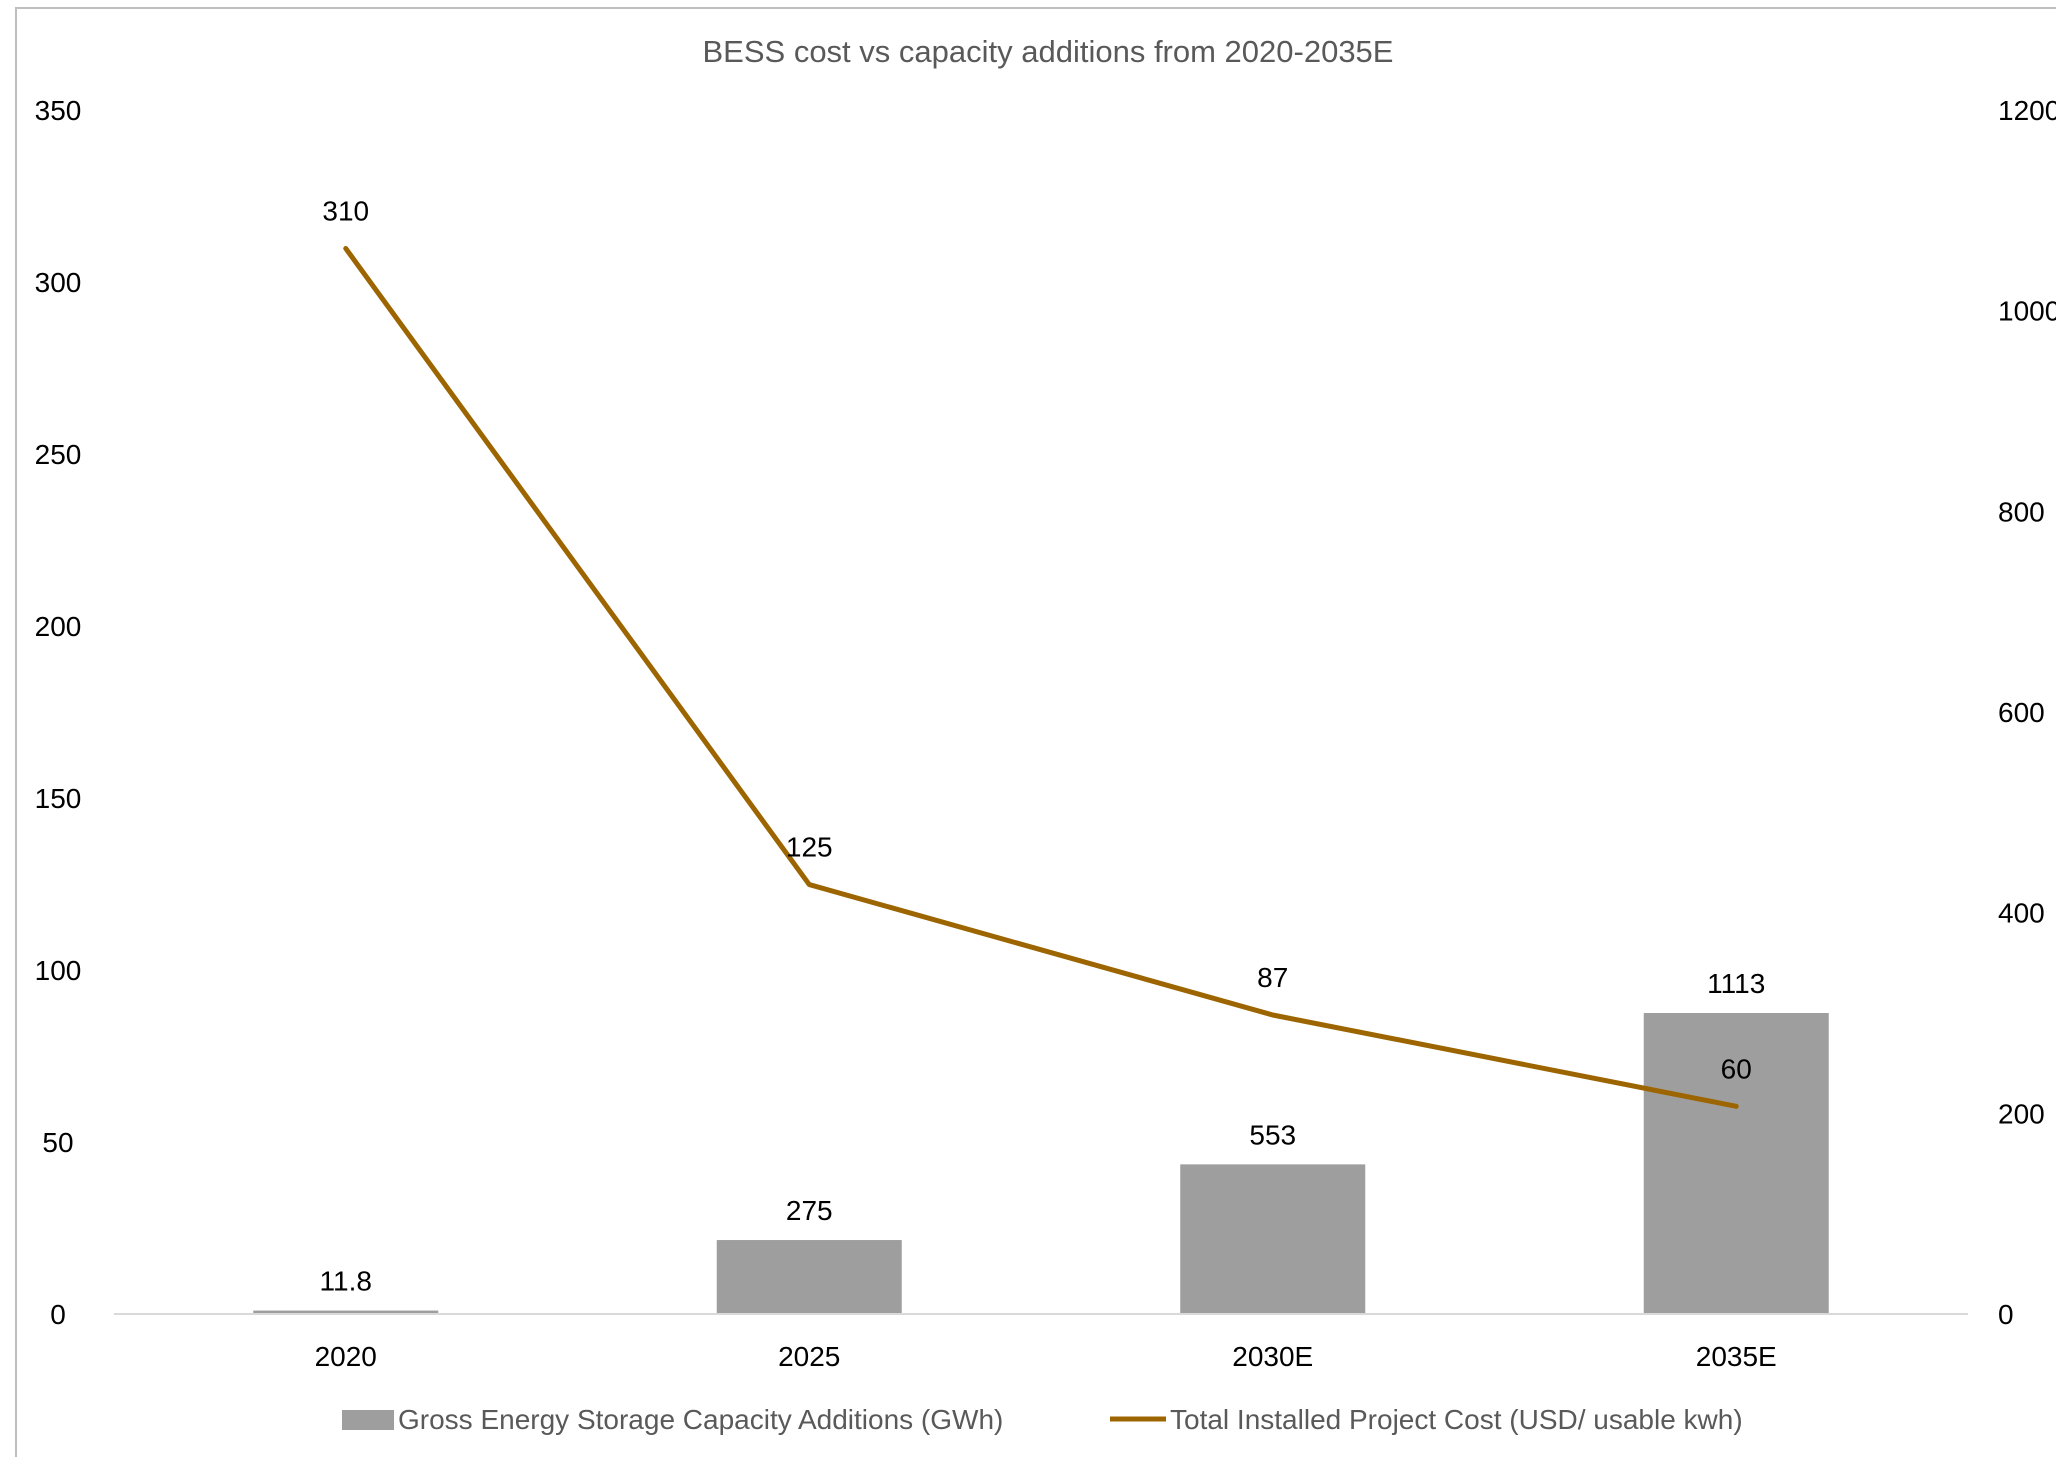 The width and height of the screenshot is (2056, 1457). Describe the element at coordinates (1272, 1356) in the screenshot. I see `x-axis-tick-label: 2030E` at that location.